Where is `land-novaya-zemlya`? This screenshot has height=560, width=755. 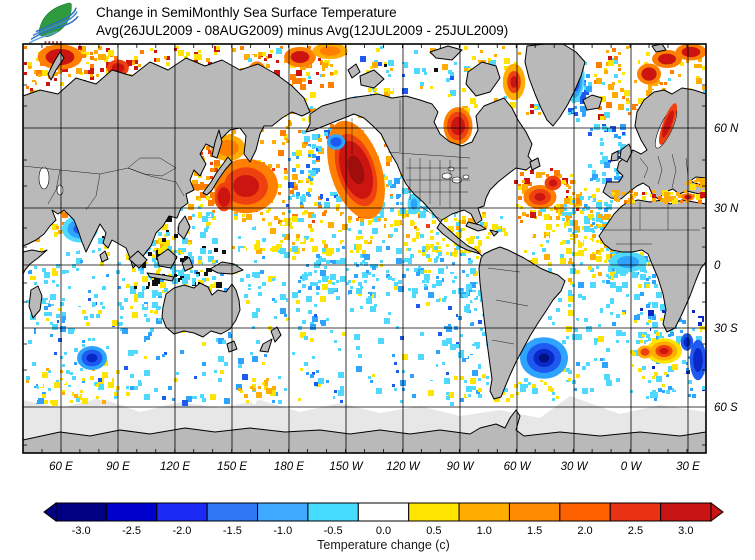 land-novaya-zemlya is located at coordinates (56, 66).